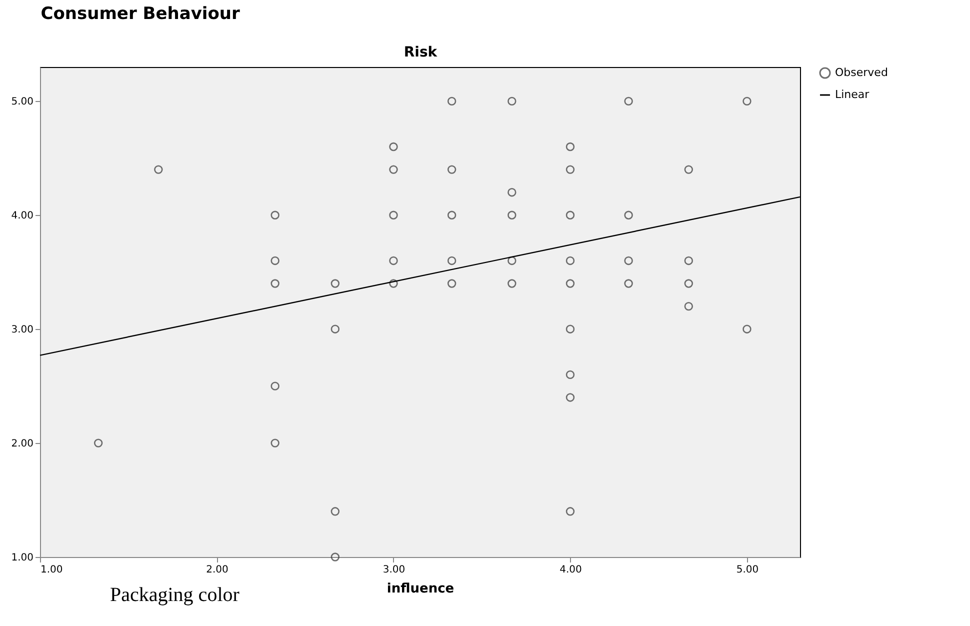 The height and width of the screenshot is (626, 970). What do you see at coordinates (140, 14) in the screenshot?
I see `chart-title: Consumer Behaviour` at bounding box center [140, 14].